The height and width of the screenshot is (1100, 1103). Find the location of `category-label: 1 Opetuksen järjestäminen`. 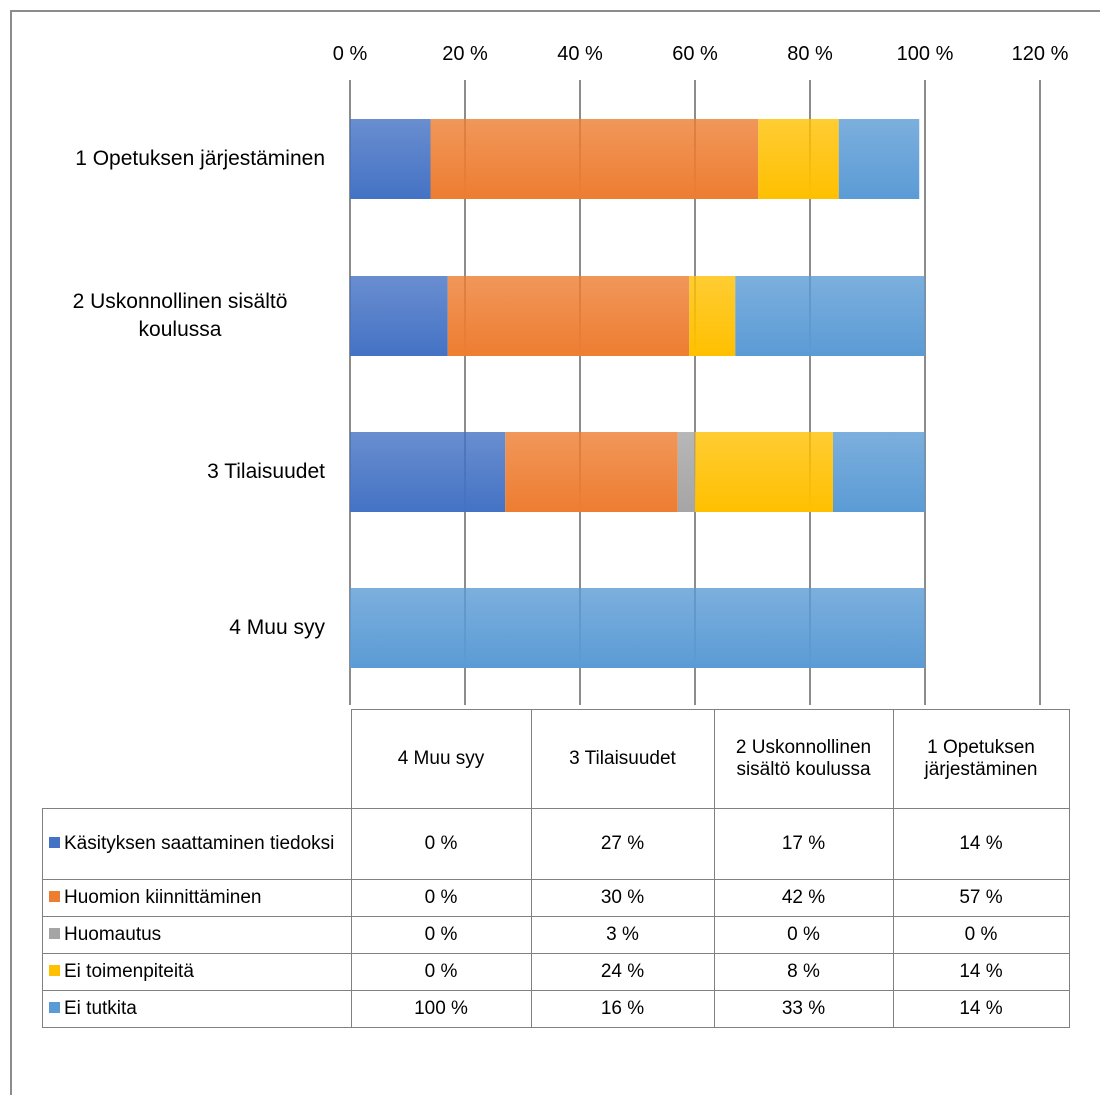

category-label: 1 Opetuksen järjestäminen is located at coordinates (200, 158).